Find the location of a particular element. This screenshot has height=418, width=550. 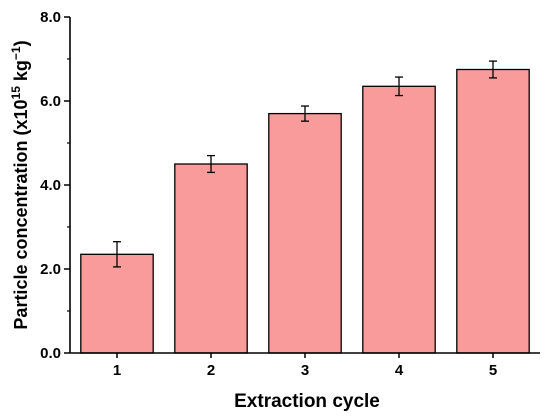

x-ticks-group: 1 2 3 4 5 is located at coordinates (305, 366).